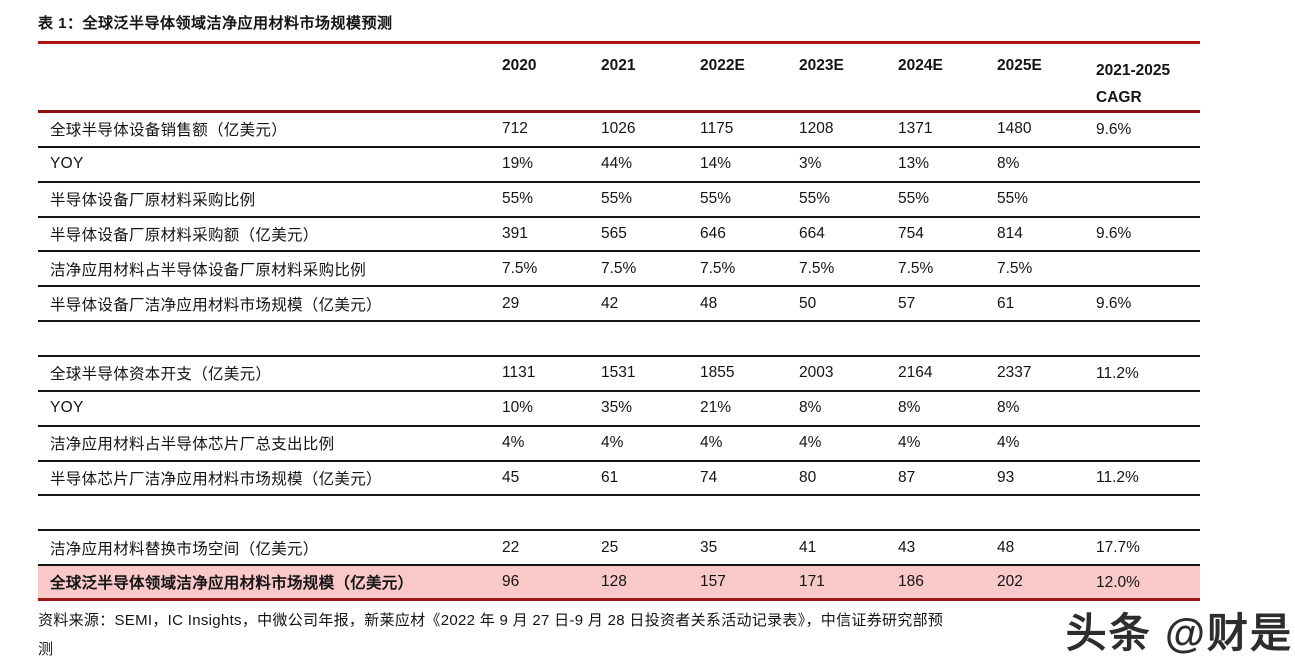 The image size is (1295, 661). What do you see at coordinates (216, 480) in the screenshot?
I see `row-label: 半导体芯片厂洁净应用材料市场规模（亿美元）` at bounding box center [216, 480].